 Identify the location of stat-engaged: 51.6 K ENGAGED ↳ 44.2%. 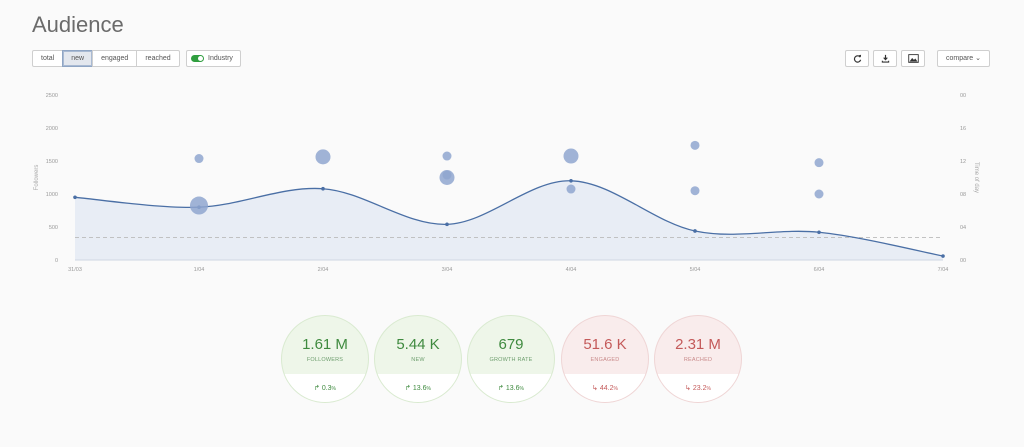
(605, 359).